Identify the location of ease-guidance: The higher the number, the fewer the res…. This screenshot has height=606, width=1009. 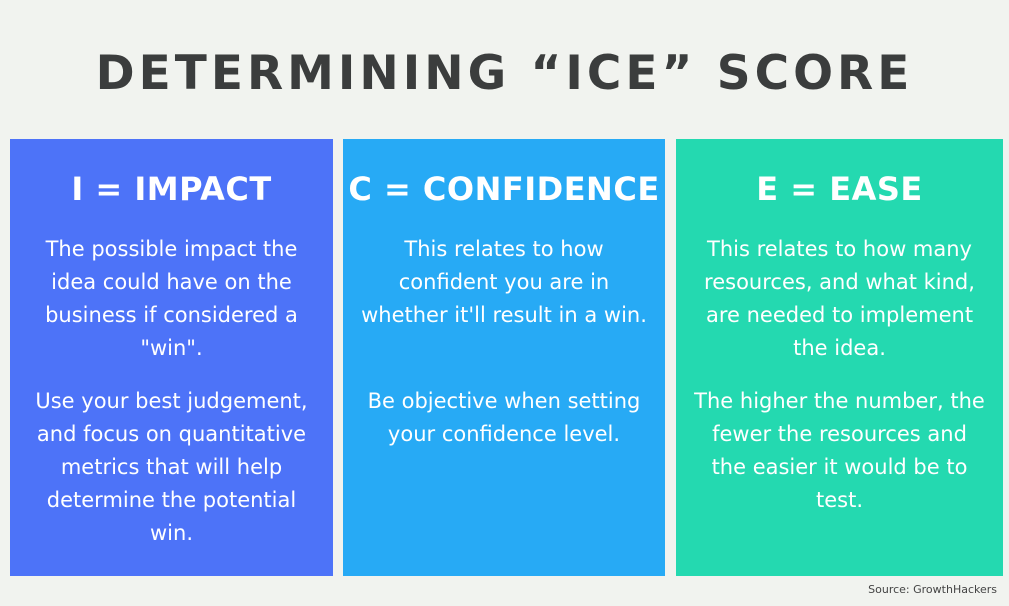
(839, 450).